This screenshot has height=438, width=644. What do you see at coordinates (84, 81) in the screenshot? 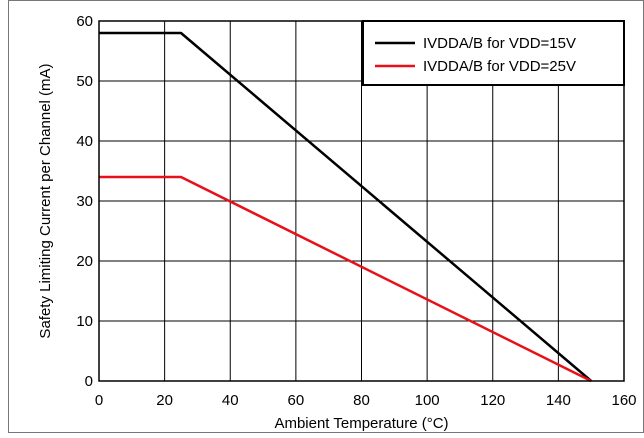
I see `y-tick-label: 50` at bounding box center [84, 81].